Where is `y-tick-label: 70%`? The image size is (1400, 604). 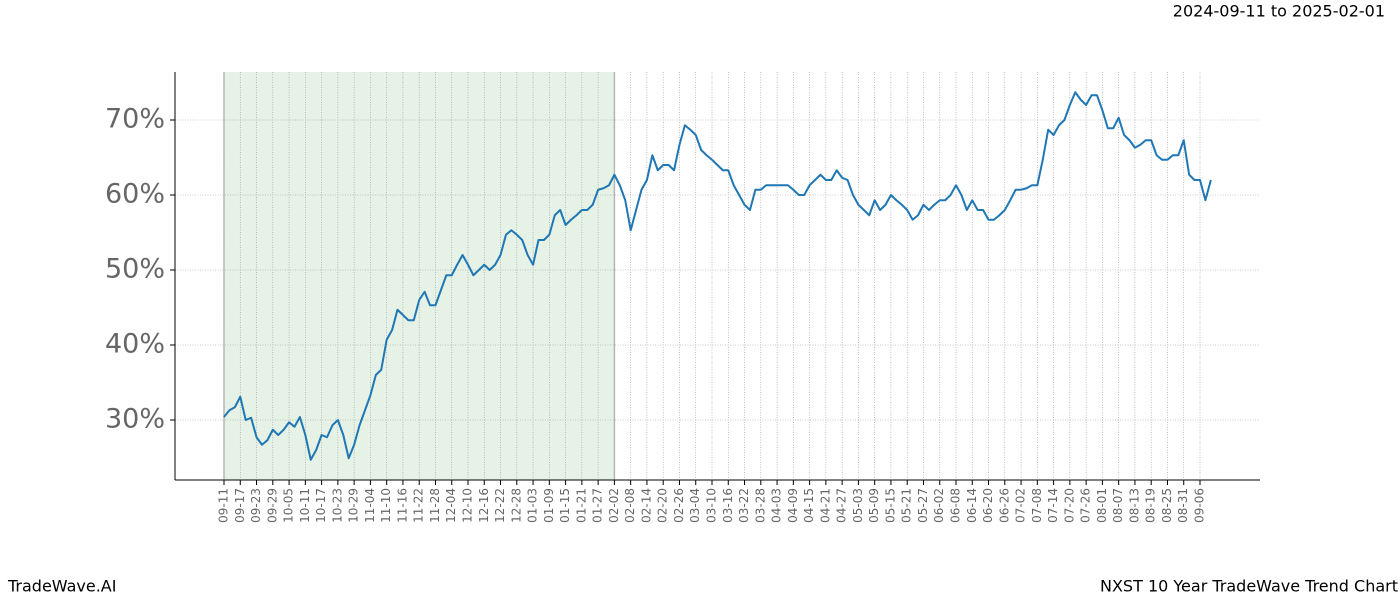
y-tick-label: 70% is located at coordinates (135, 119).